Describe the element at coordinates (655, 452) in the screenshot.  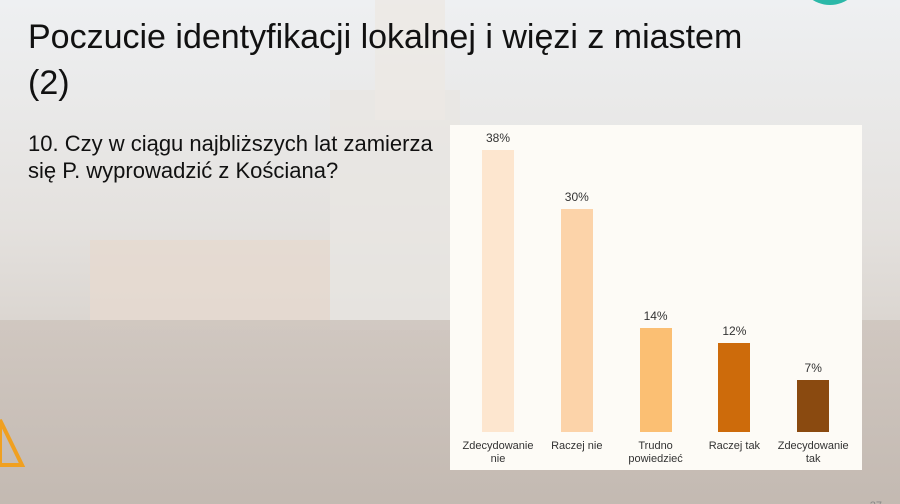
I see `category-label: Trudno powiedzieć` at that location.